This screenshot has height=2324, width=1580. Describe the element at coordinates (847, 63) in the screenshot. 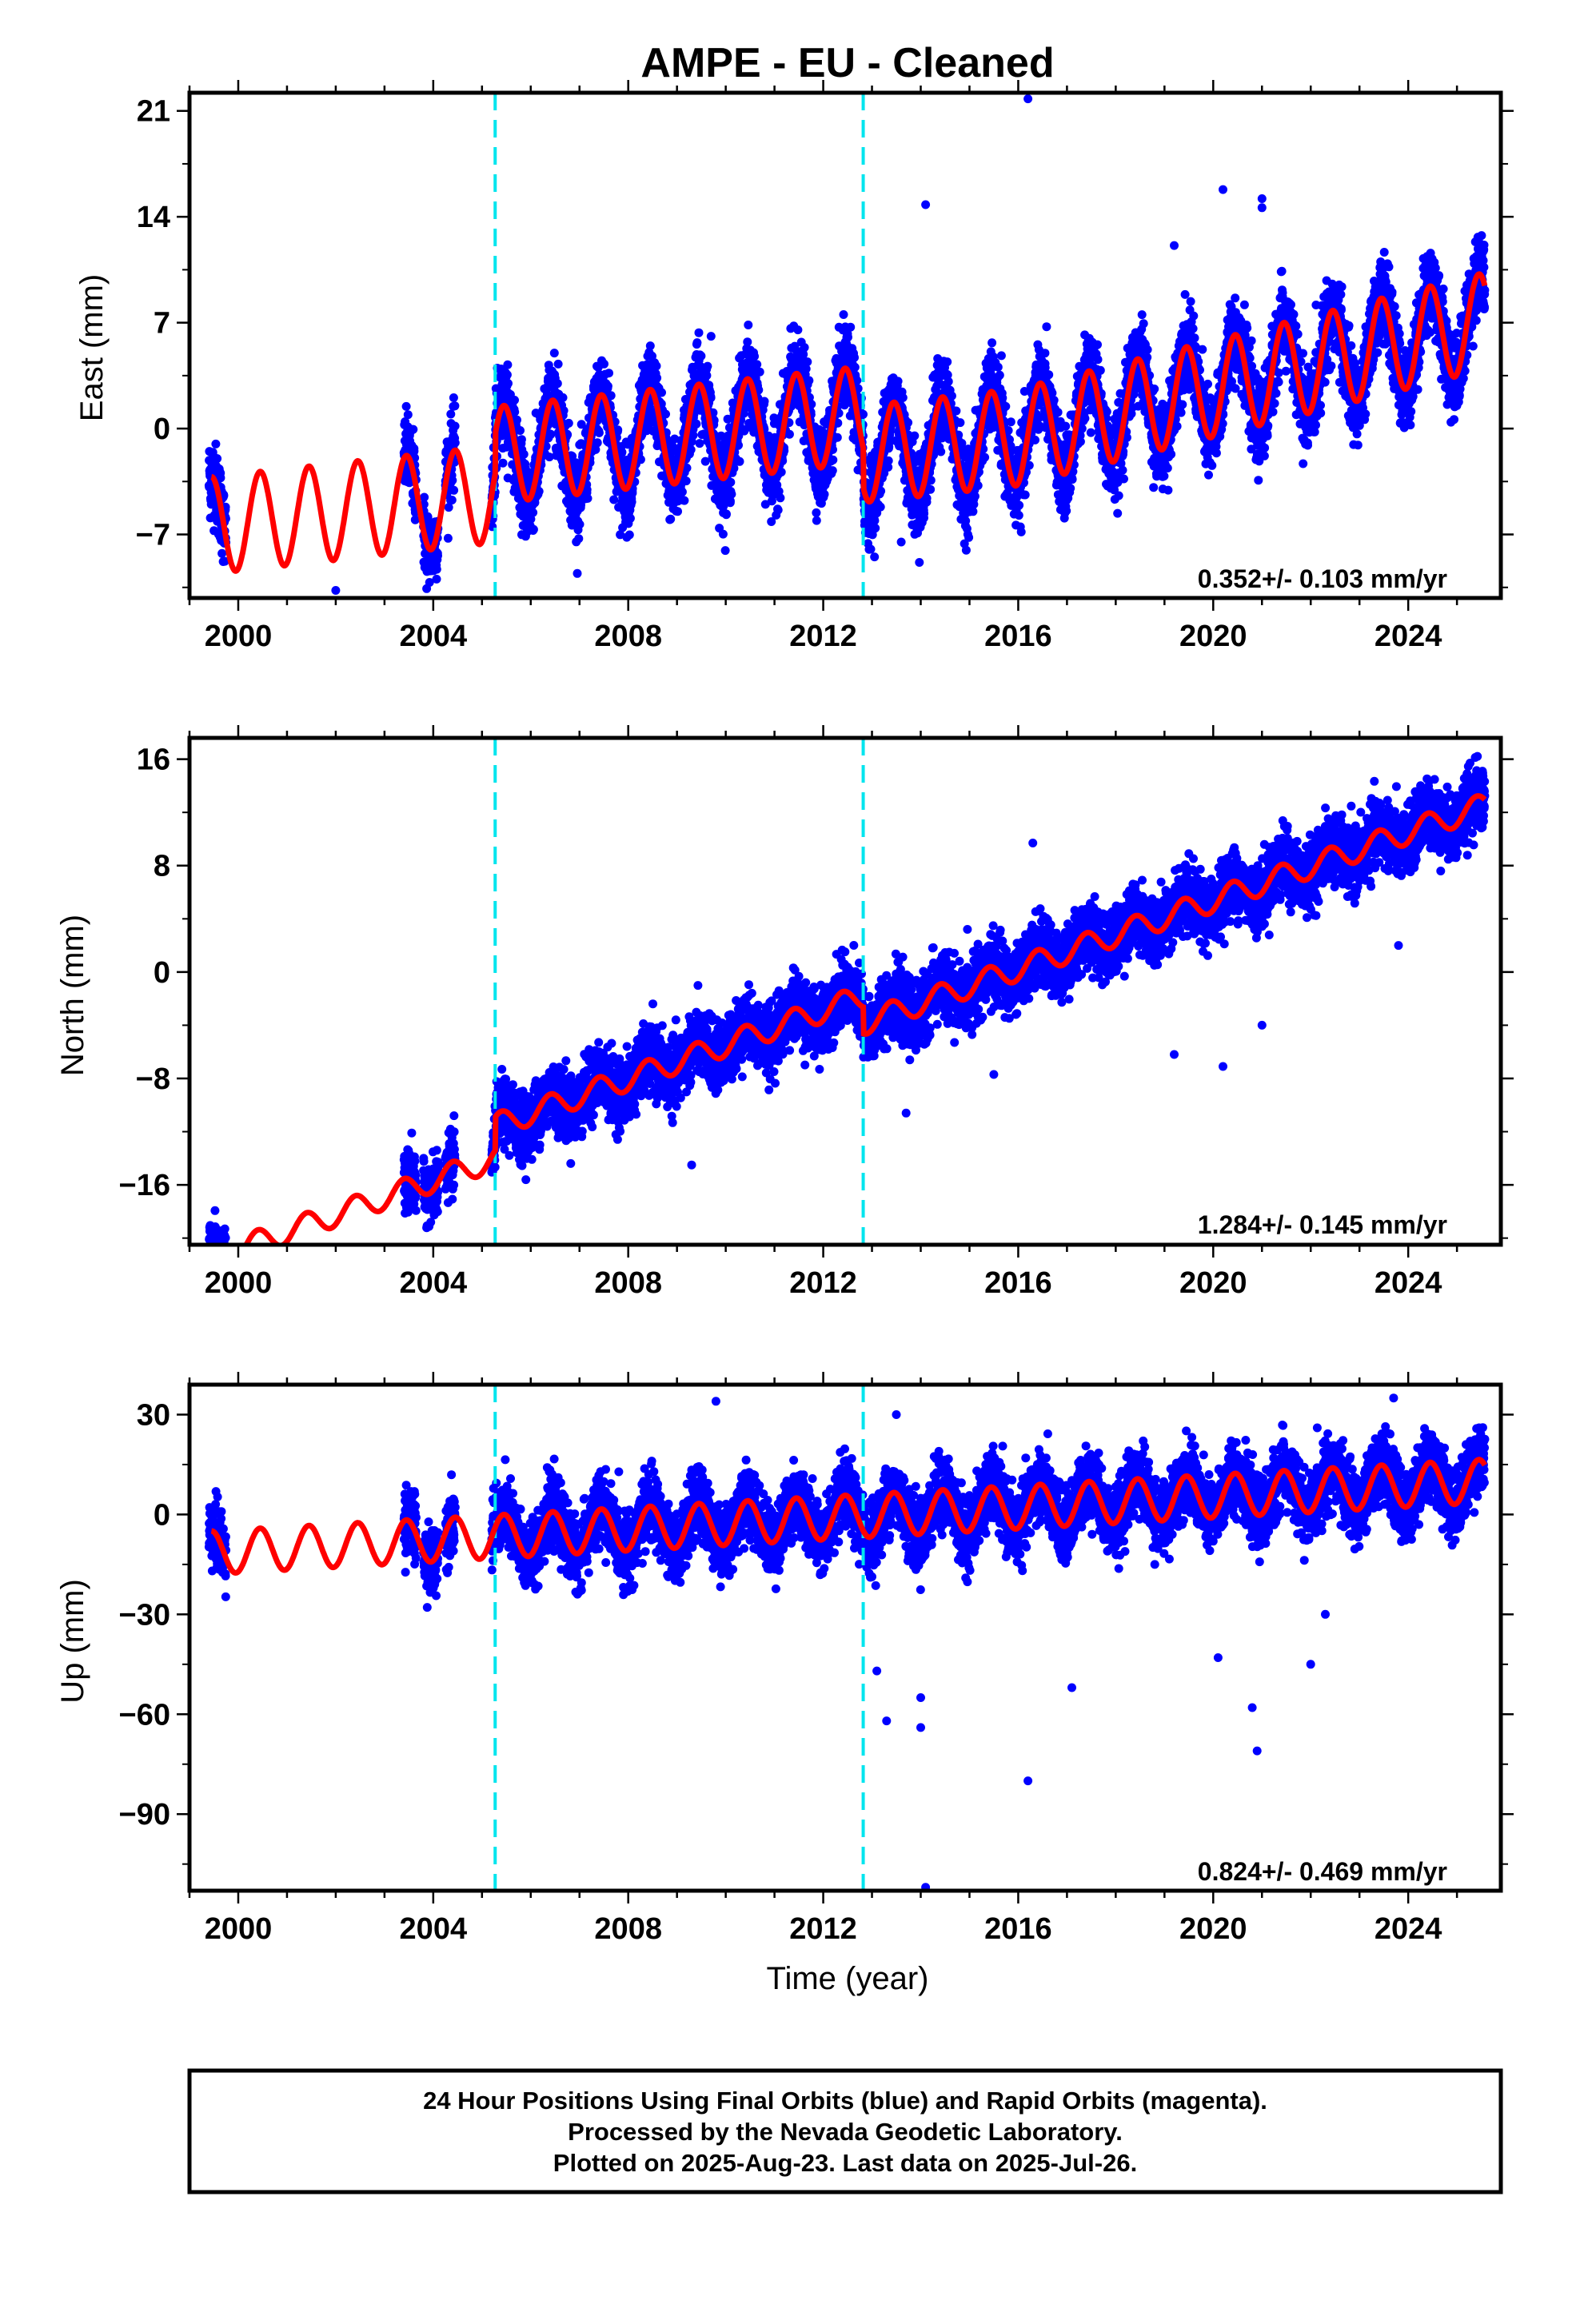

I see `chart-title: AMPE - EU - Cleaned` at that location.